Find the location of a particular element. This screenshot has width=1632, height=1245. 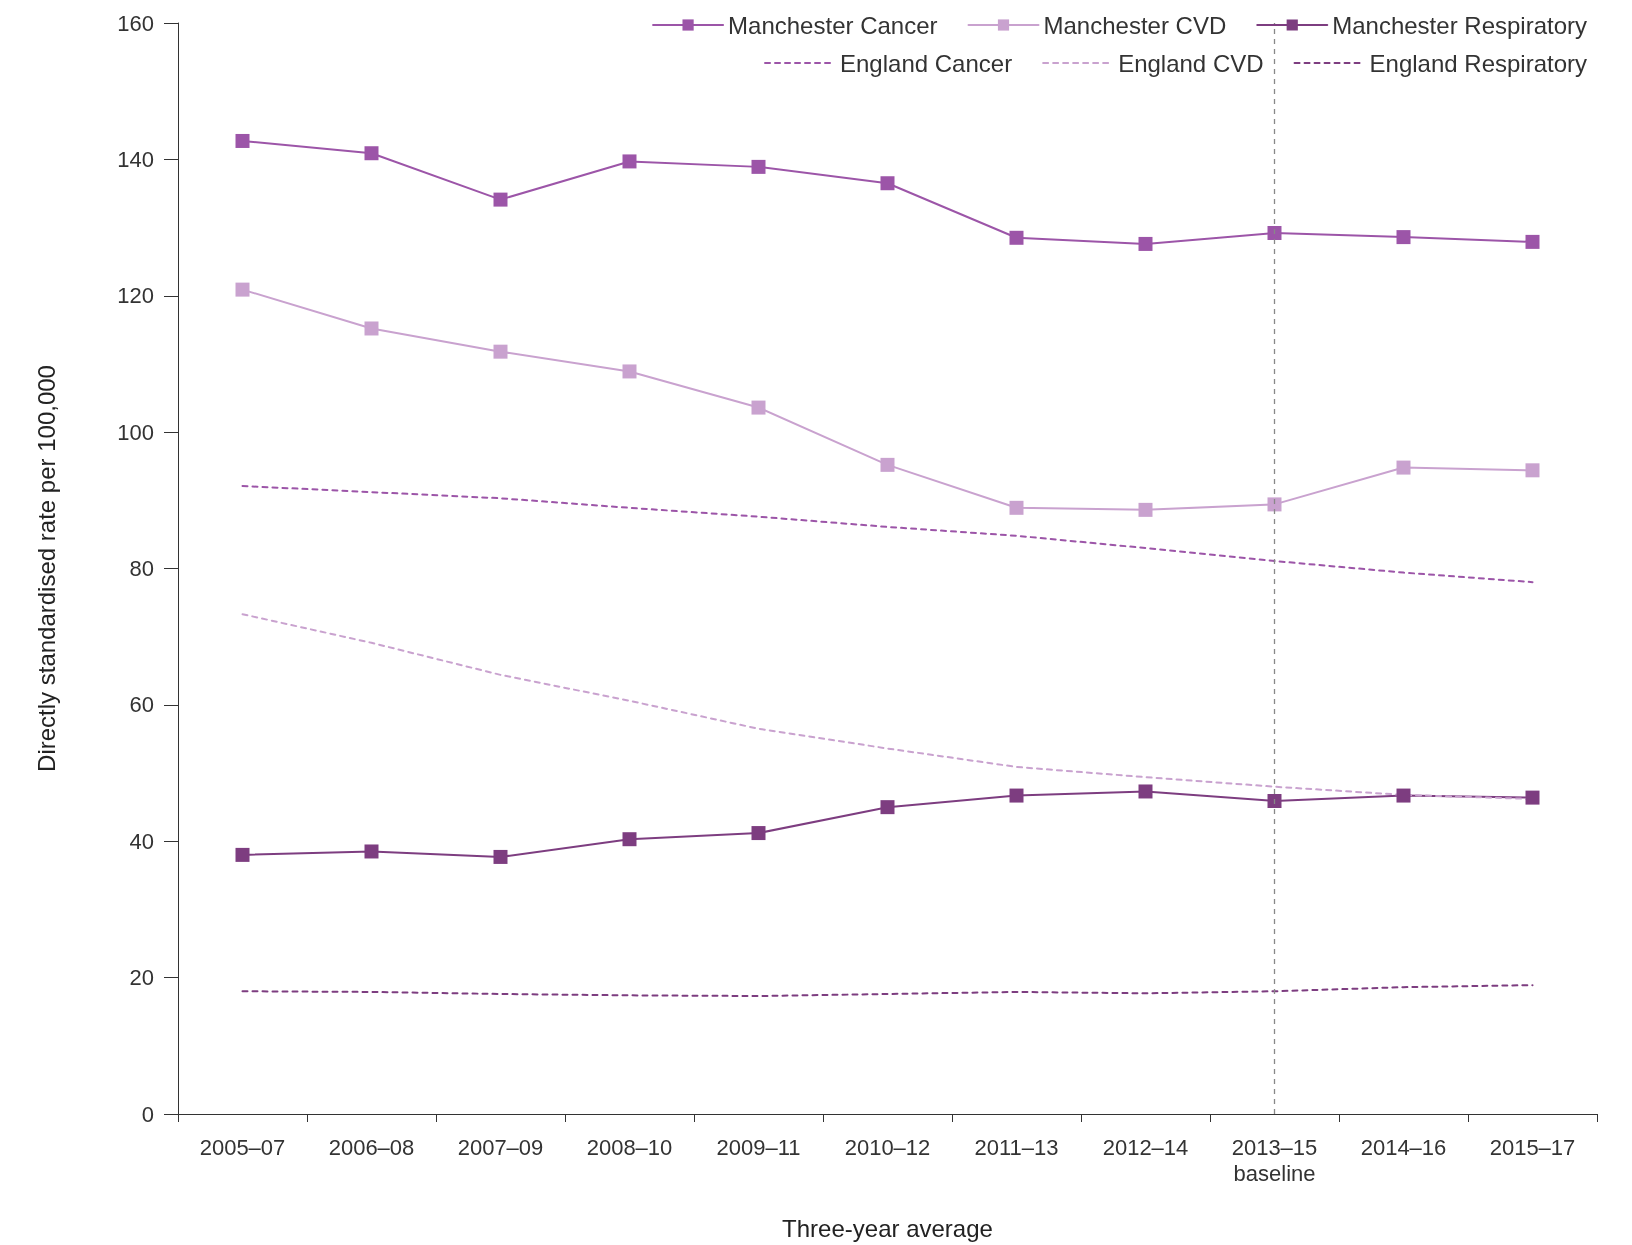

y-tick-label: 120 is located at coordinates (135, 296).